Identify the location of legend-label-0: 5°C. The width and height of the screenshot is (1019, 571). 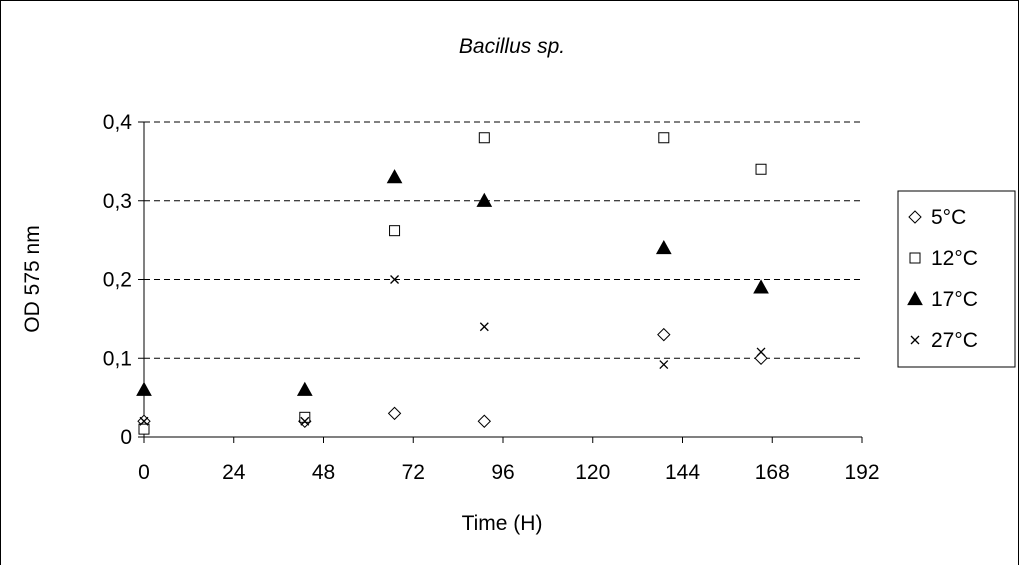
(948, 217).